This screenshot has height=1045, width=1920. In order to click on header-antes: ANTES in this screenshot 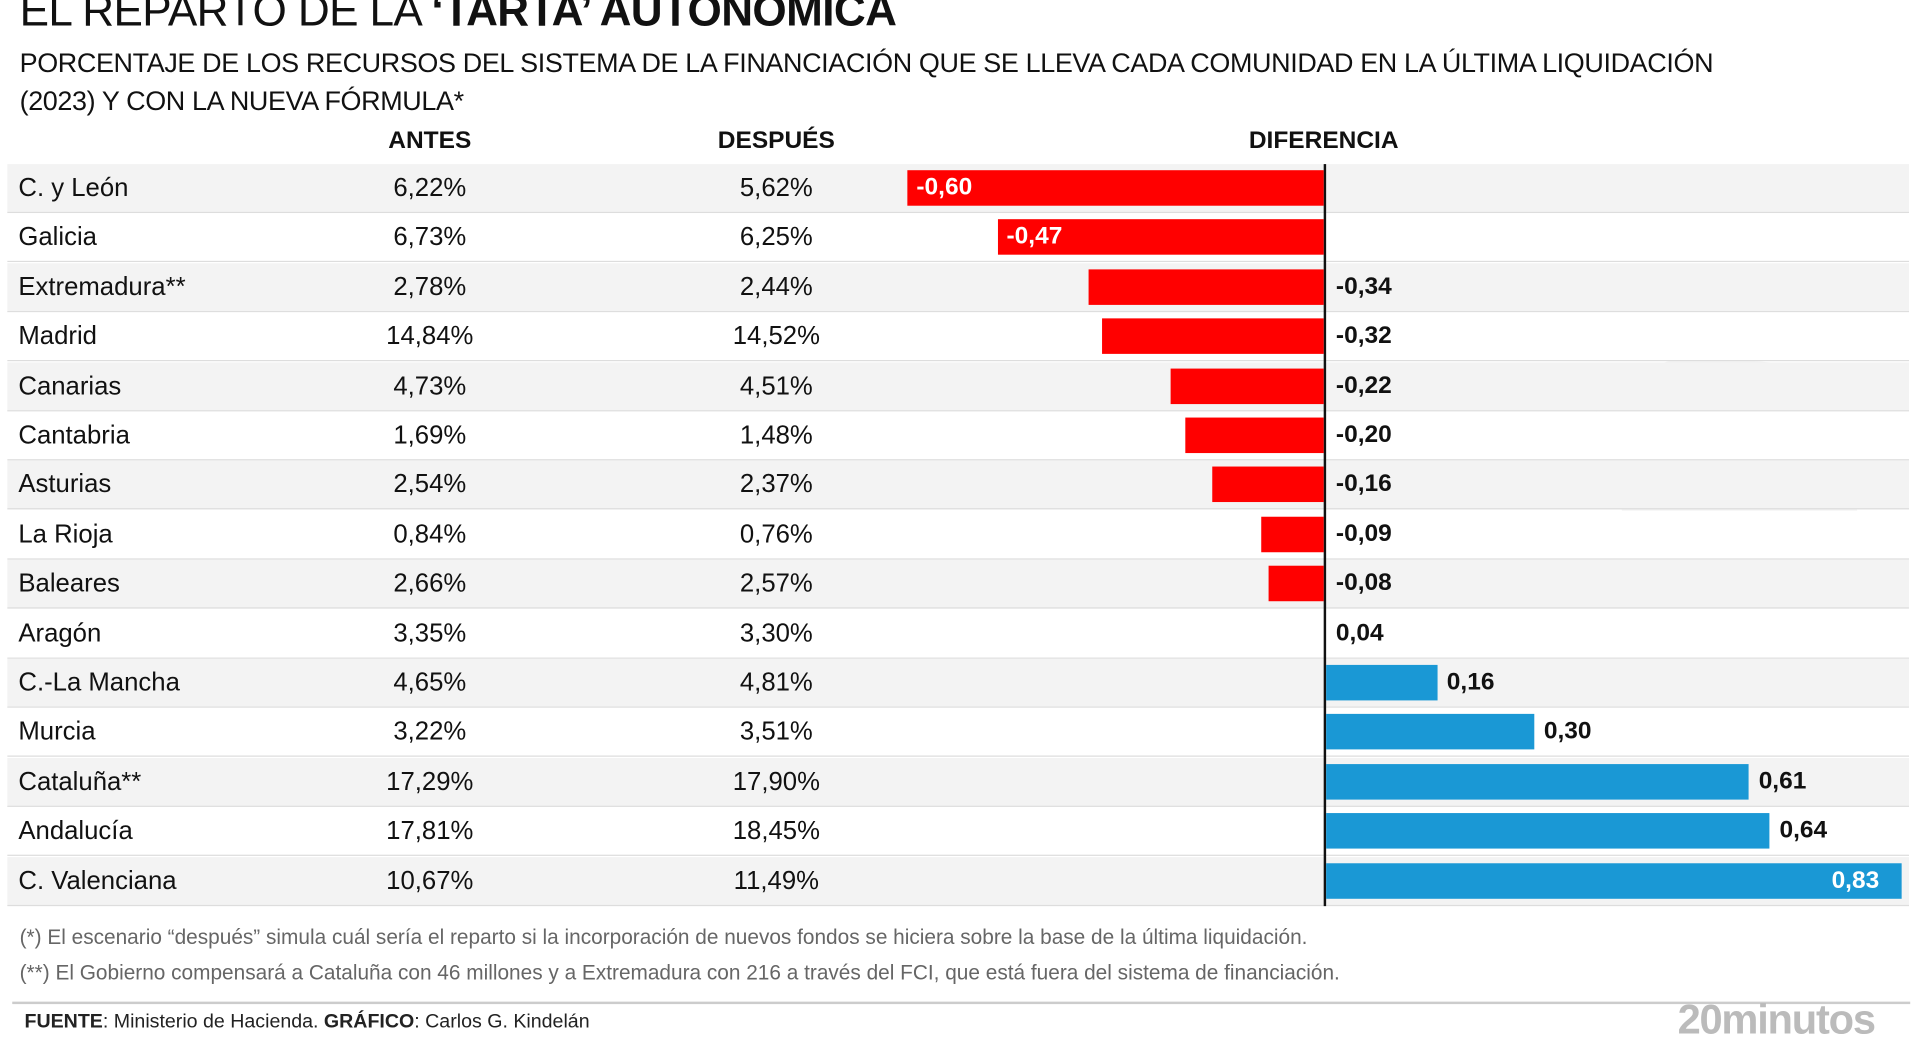, I will do `click(430, 141)`.